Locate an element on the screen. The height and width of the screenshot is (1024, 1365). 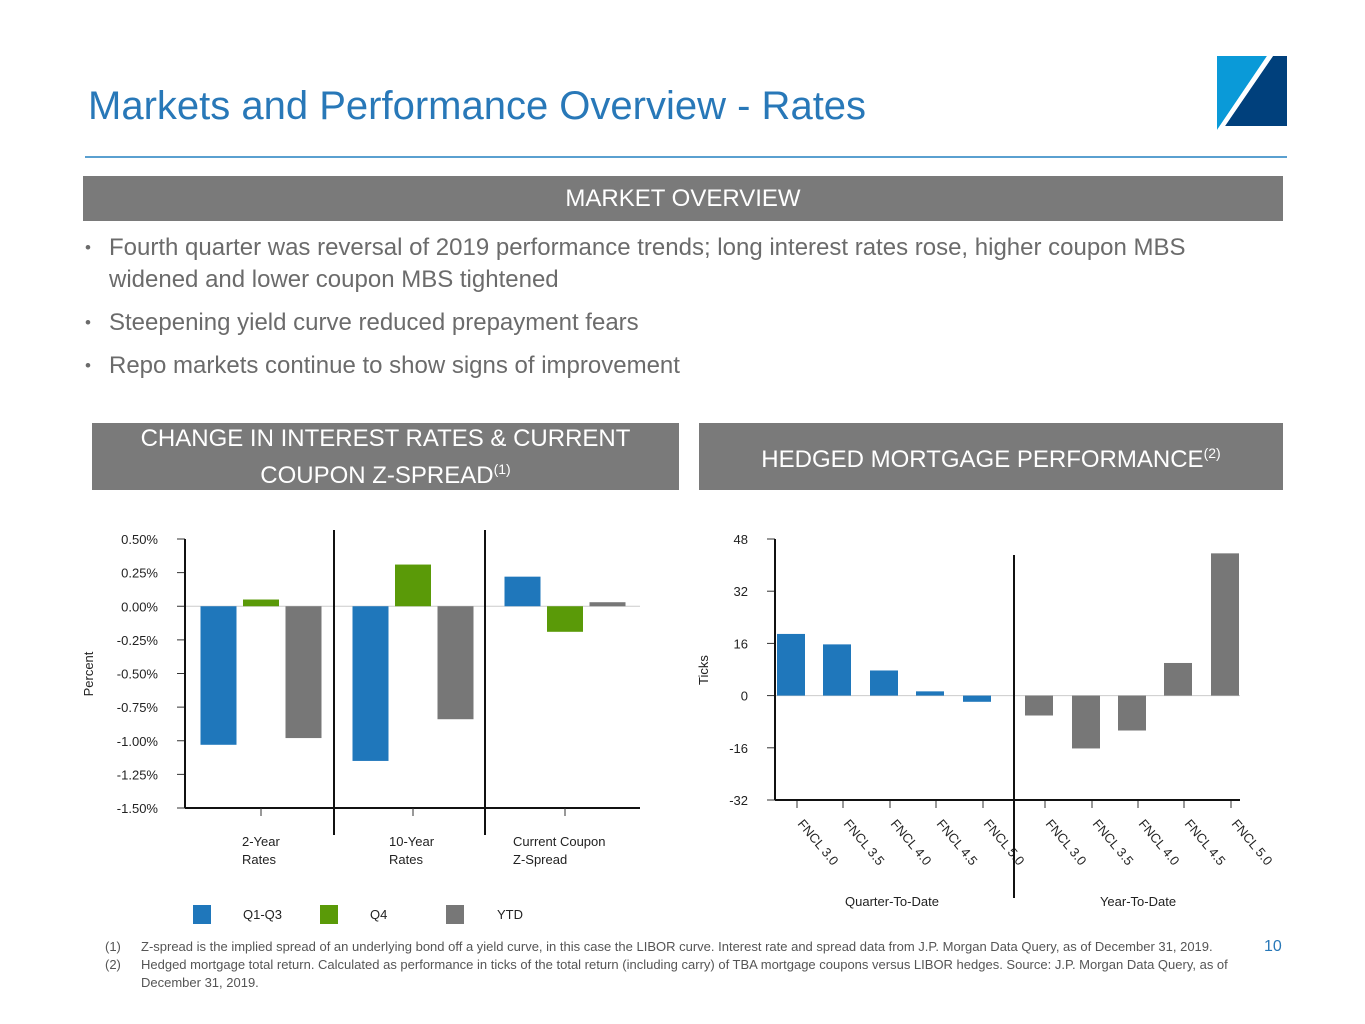
page-title: Markets and Performance Overview - Rates is located at coordinates (477, 106).